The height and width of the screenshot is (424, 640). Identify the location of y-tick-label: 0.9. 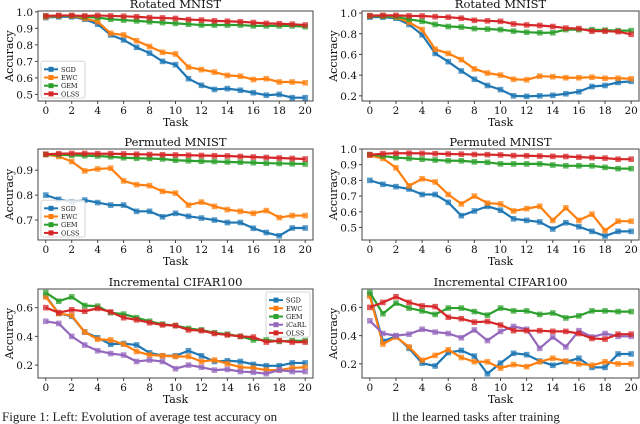
(24, 171).